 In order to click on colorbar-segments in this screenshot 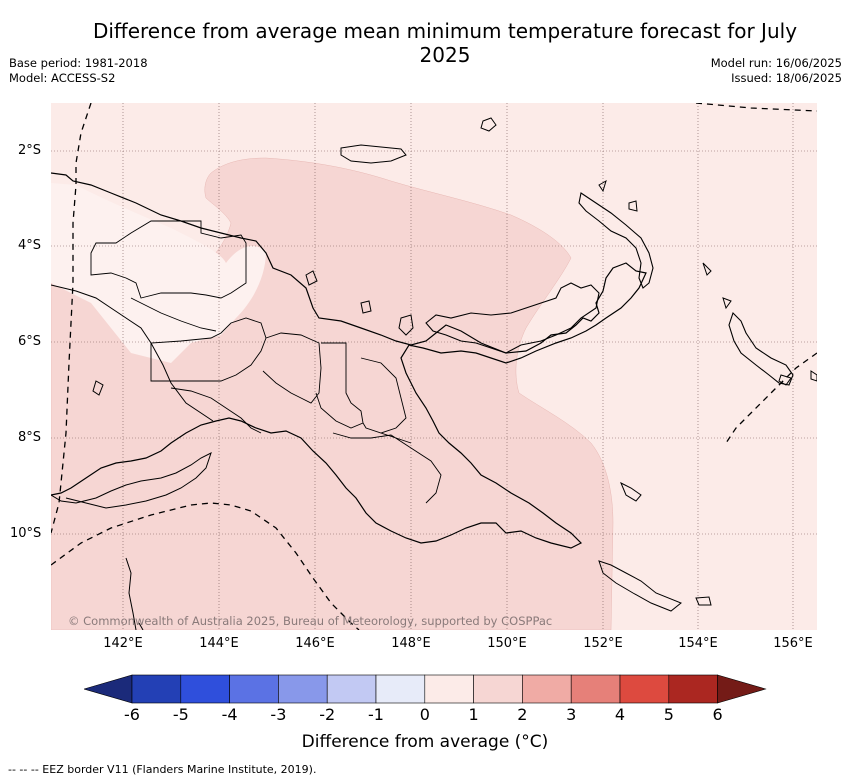, I will do `click(425, 689)`.